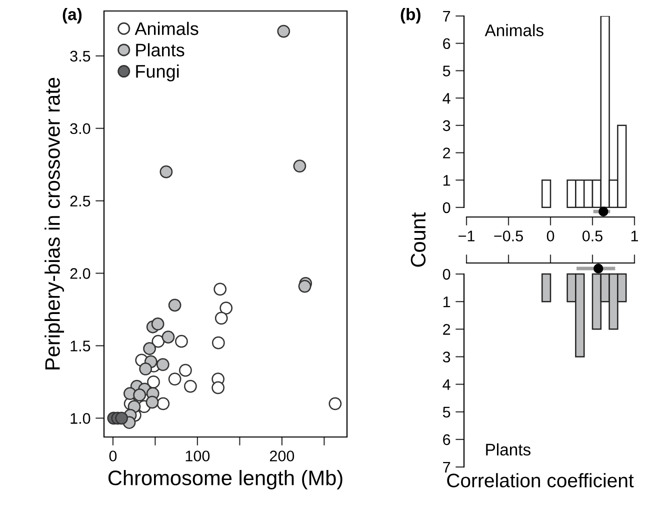 This screenshot has width=646, height=510. What do you see at coordinates (225, 480) in the screenshot?
I see `x-axis-title: Chromosome length (Mb)` at bounding box center [225, 480].